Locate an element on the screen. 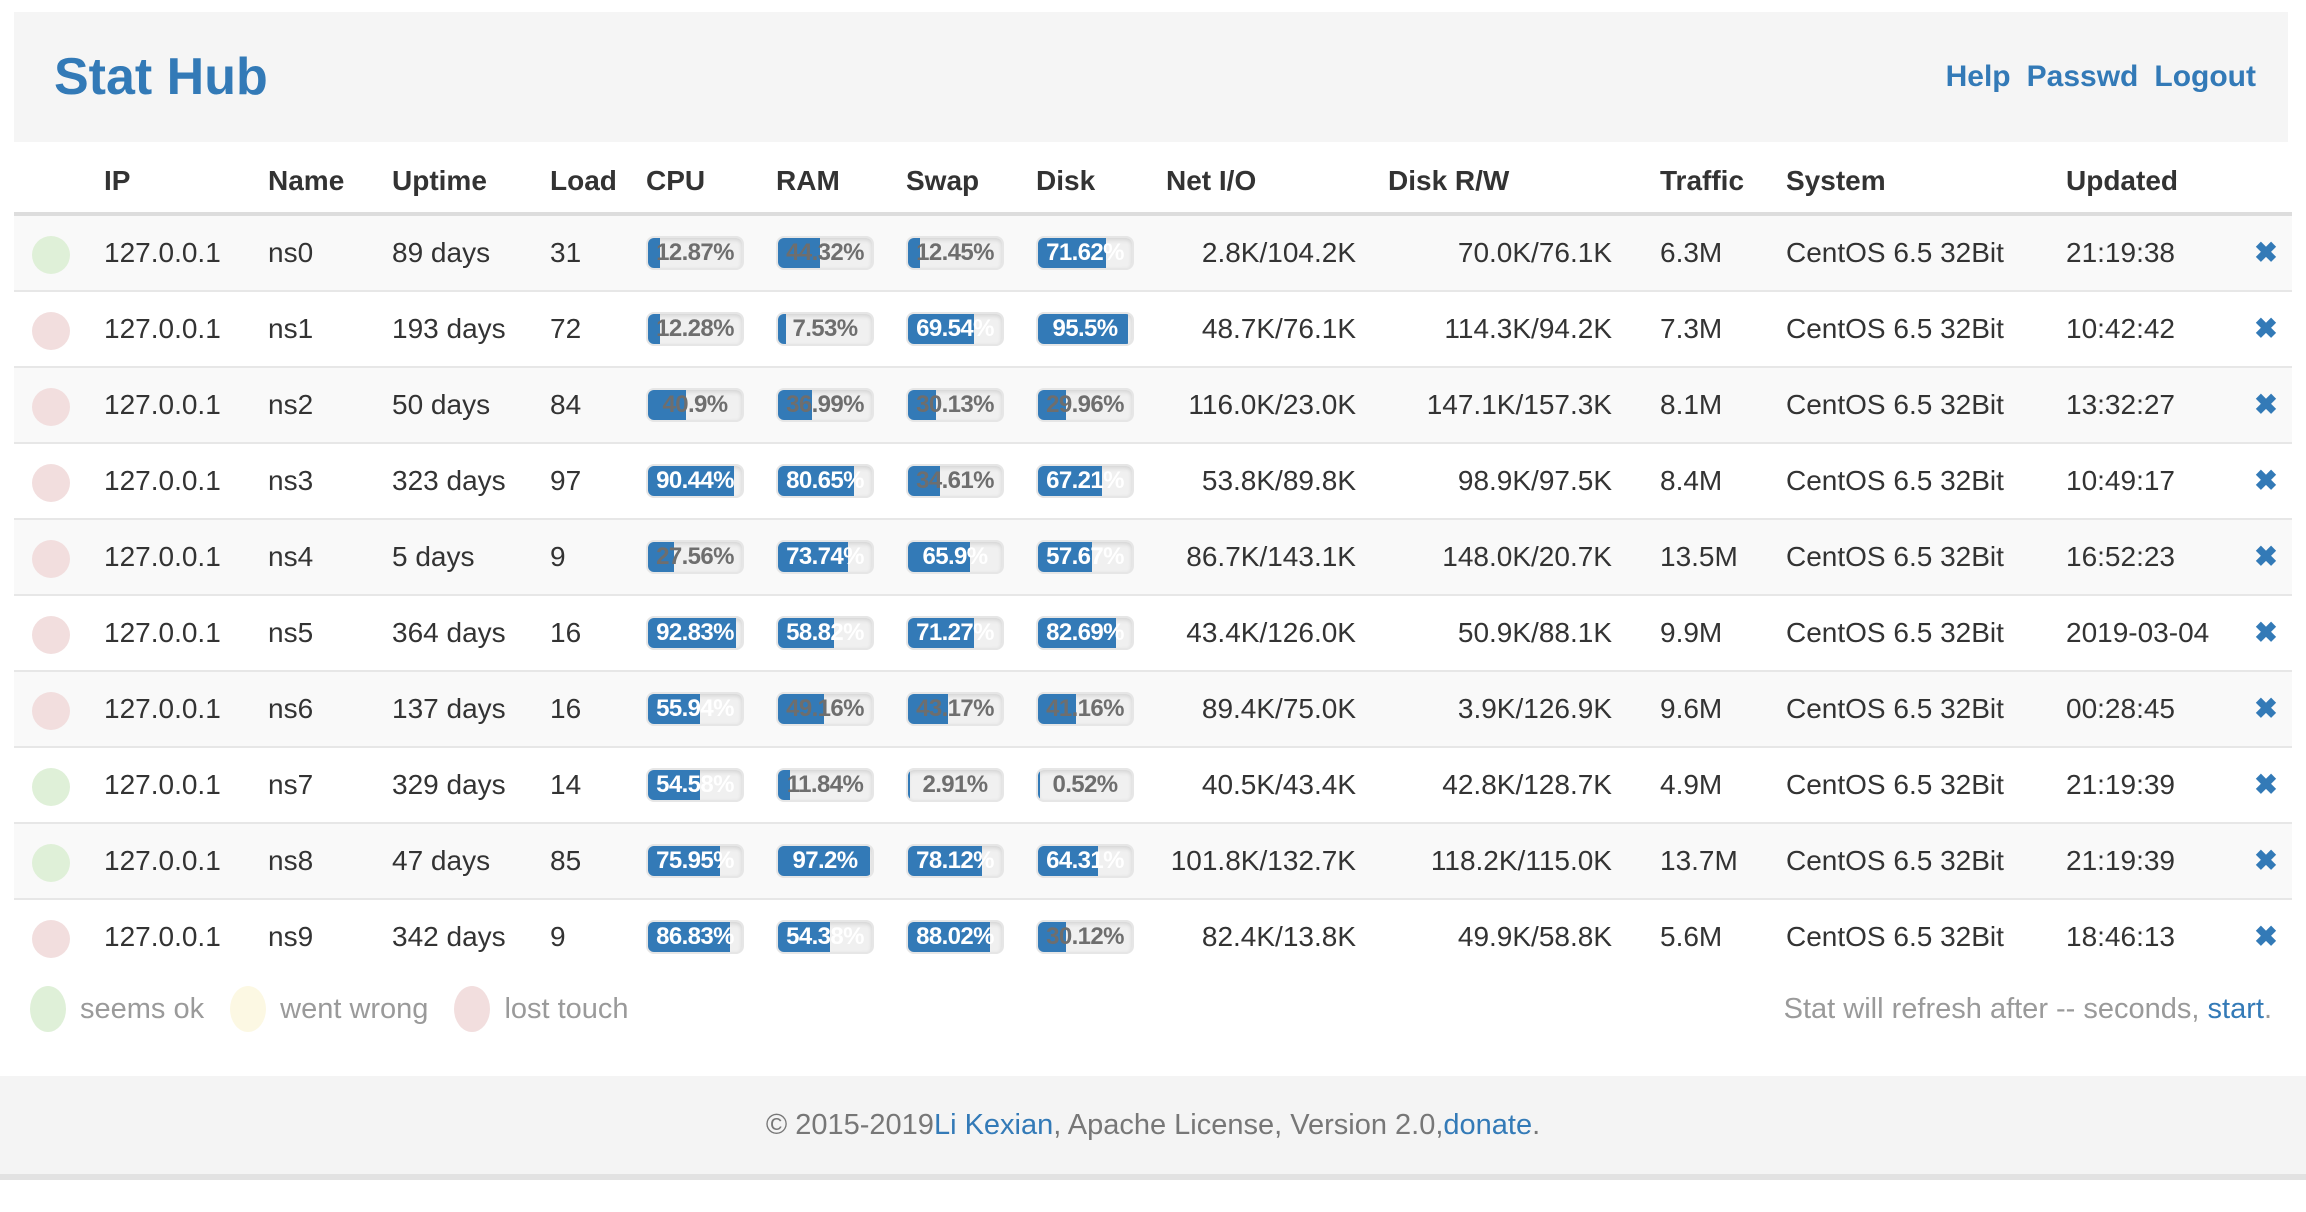 The height and width of the screenshot is (1212, 2306). disk-percent-label: 30.12% is located at coordinates (1085, 937).